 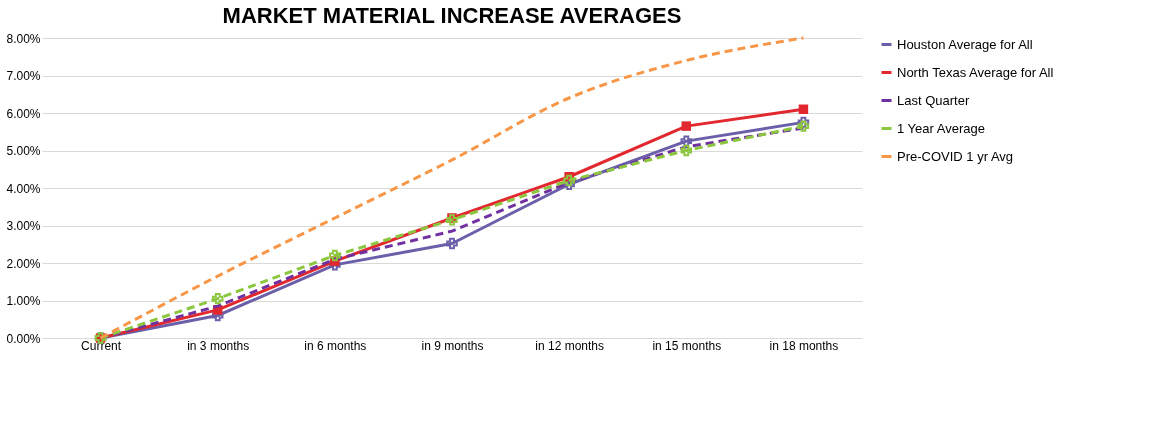 What do you see at coordinates (452, 15) in the screenshot?
I see `chart-title: MARKET MATERIAL INCREASE AVERAGES` at bounding box center [452, 15].